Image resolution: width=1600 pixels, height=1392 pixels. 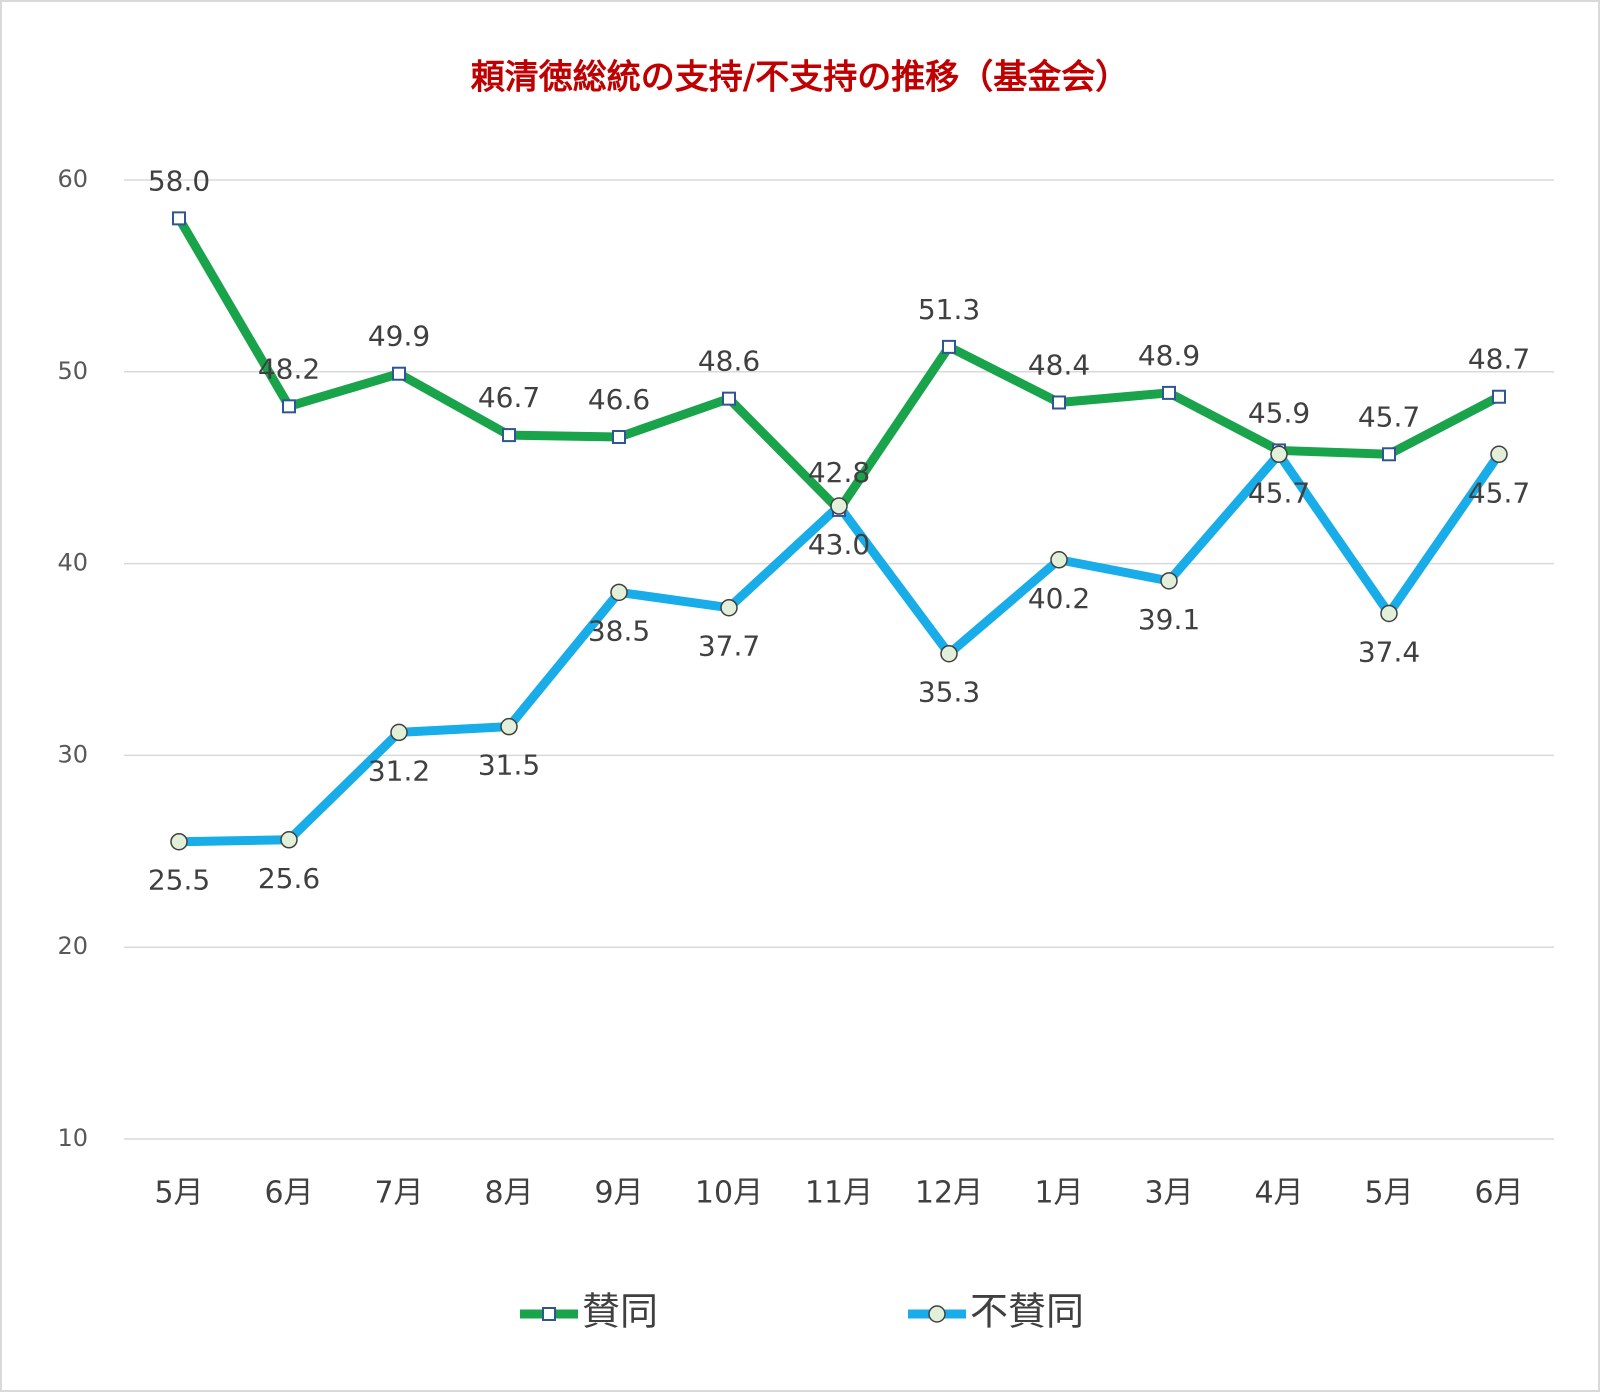 What do you see at coordinates (949, 692) in the screenshot?
I see `data-label: 35.3` at bounding box center [949, 692].